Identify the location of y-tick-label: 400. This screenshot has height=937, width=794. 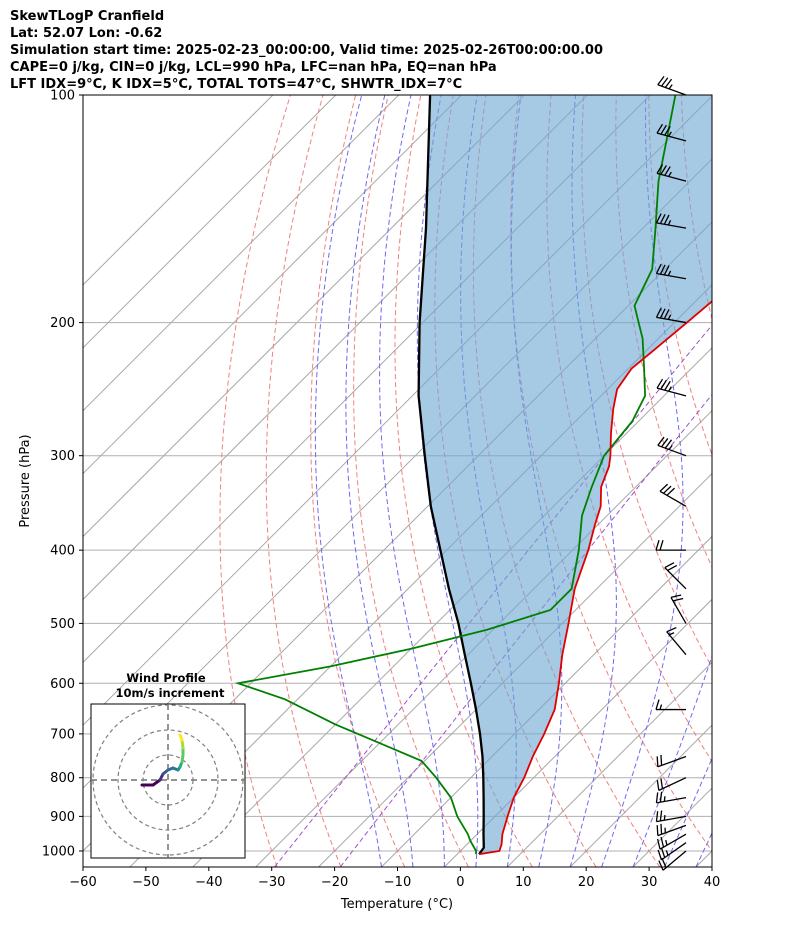
(62, 551).